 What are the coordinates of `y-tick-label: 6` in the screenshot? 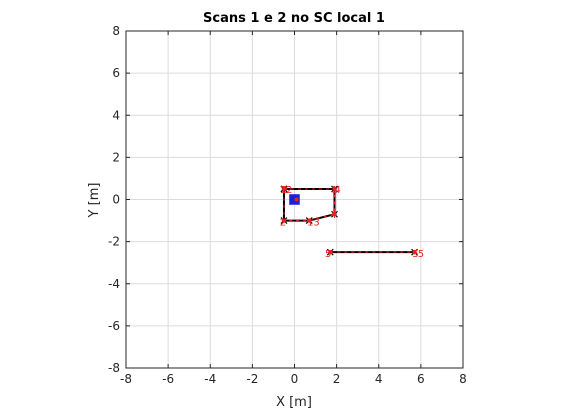 It's located at (116, 73).